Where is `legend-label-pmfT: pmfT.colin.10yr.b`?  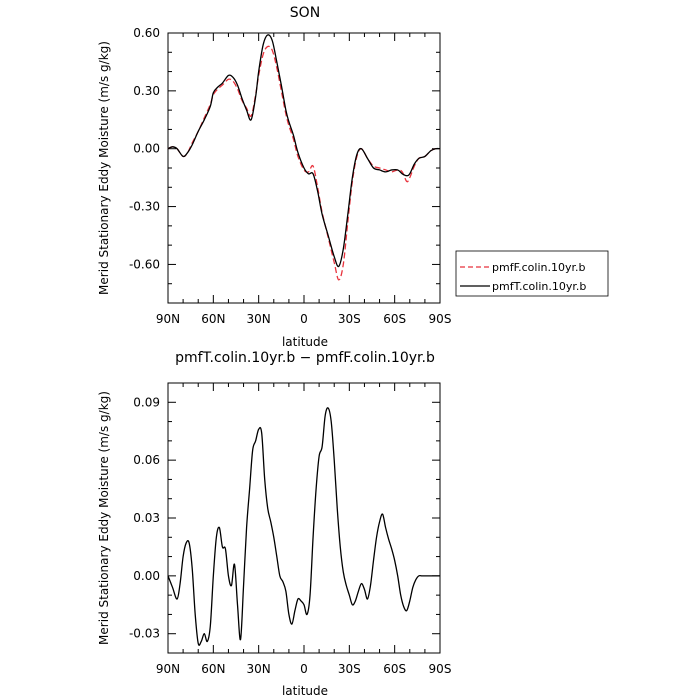
legend-label-pmfT: pmfT.colin.10yr.b is located at coordinates (539, 286).